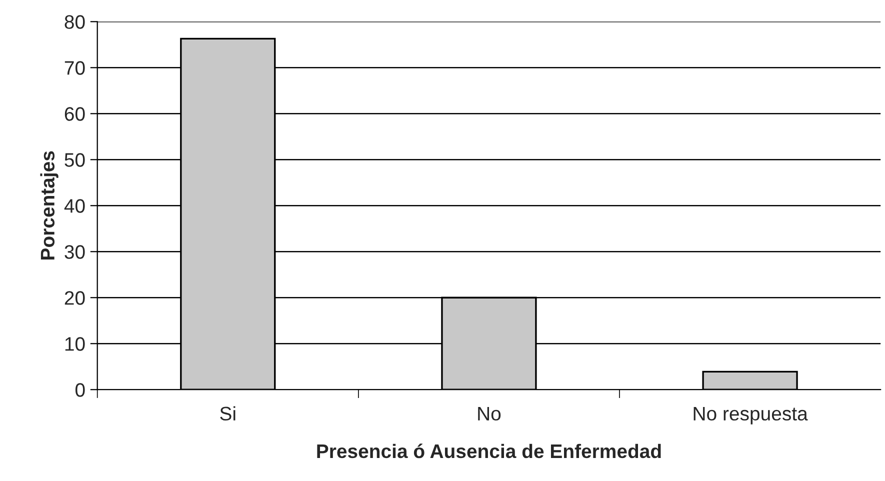 This screenshot has width=885, height=481. Describe the element at coordinates (751, 415) in the screenshot. I see `x-tick-label: No respuesta` at that location.